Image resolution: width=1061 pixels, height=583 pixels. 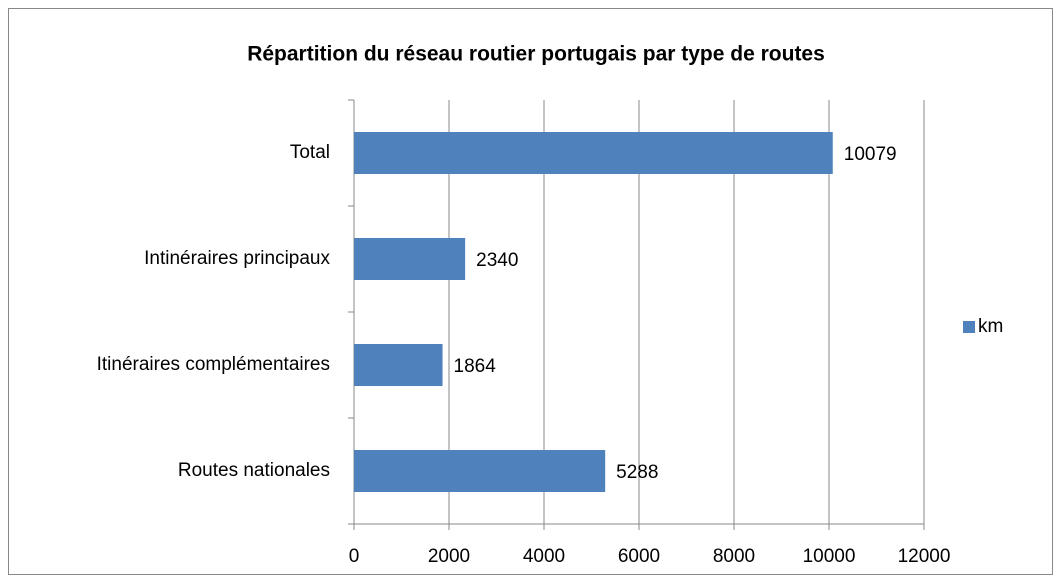 I want to click on data-label: 5288, so click(x=637, y=472).